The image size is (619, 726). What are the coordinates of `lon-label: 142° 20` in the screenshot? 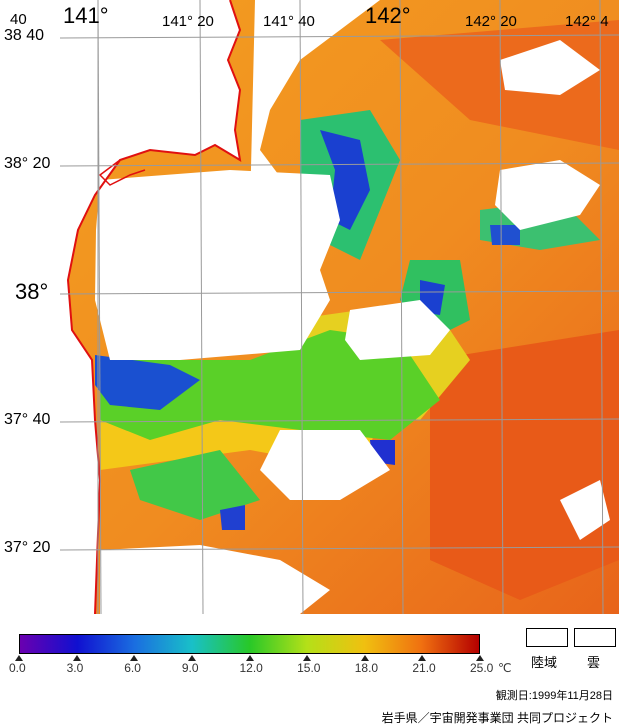 It's located at (491, 21).